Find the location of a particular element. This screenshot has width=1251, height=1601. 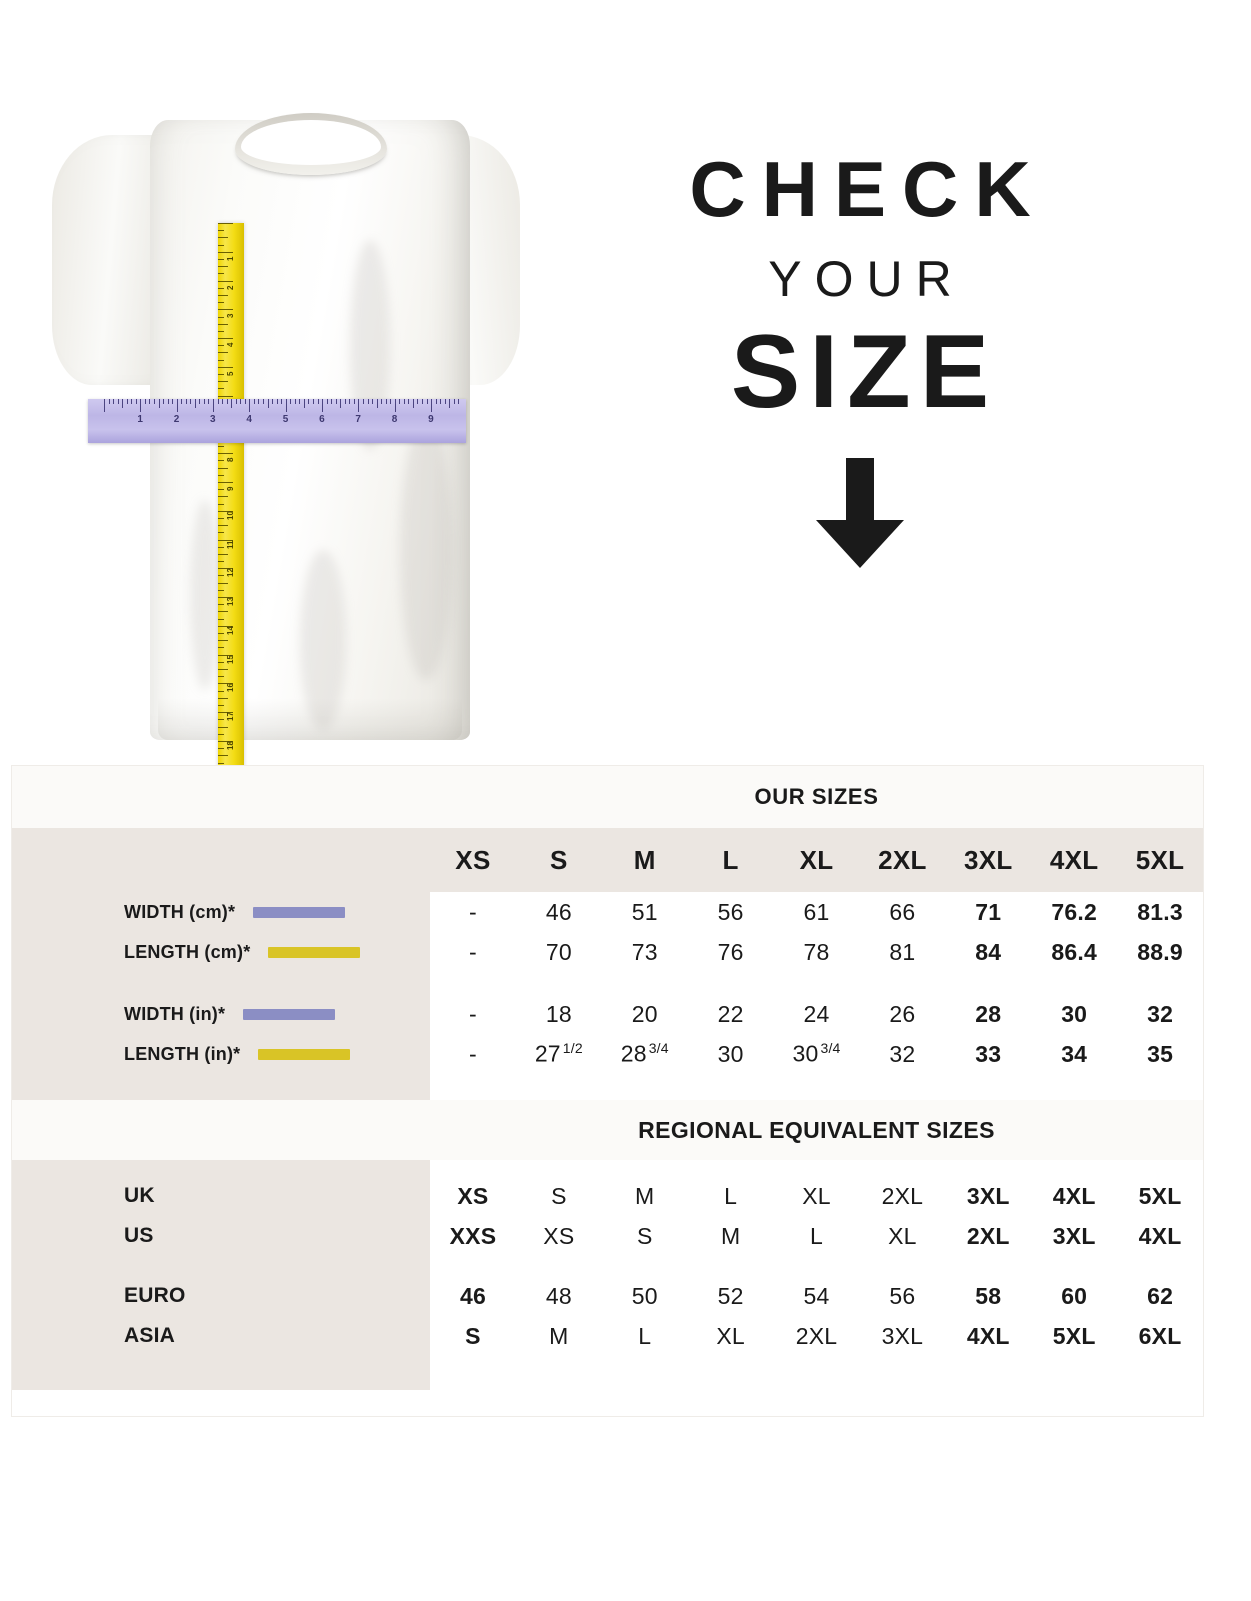

headline-your: YOUR is located at coordinates (866, 279).